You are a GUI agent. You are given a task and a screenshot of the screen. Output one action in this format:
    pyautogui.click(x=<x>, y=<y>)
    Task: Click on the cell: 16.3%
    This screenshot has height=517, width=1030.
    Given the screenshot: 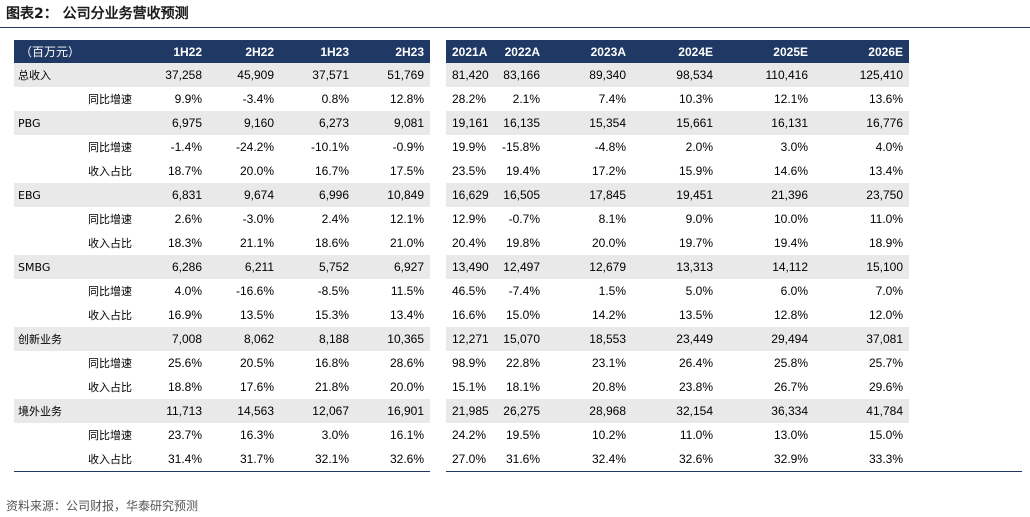 What is the action you would take?
    pyautogui.click(x=256, y=435)
    